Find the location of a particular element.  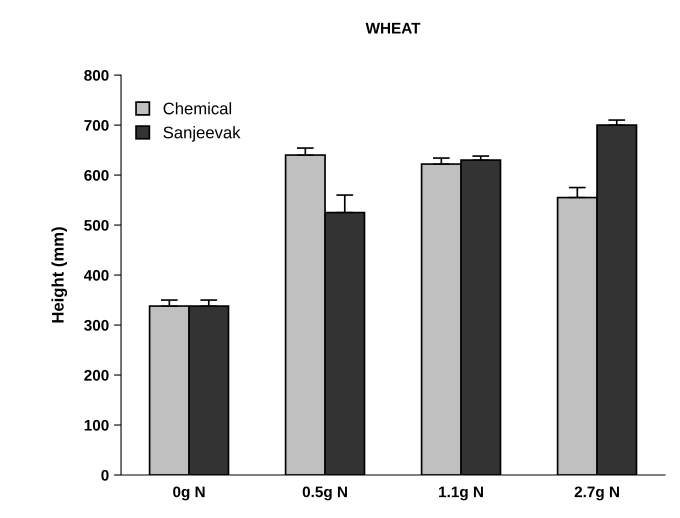

y-tick-label: 400 is located at coordinates (96, 275).